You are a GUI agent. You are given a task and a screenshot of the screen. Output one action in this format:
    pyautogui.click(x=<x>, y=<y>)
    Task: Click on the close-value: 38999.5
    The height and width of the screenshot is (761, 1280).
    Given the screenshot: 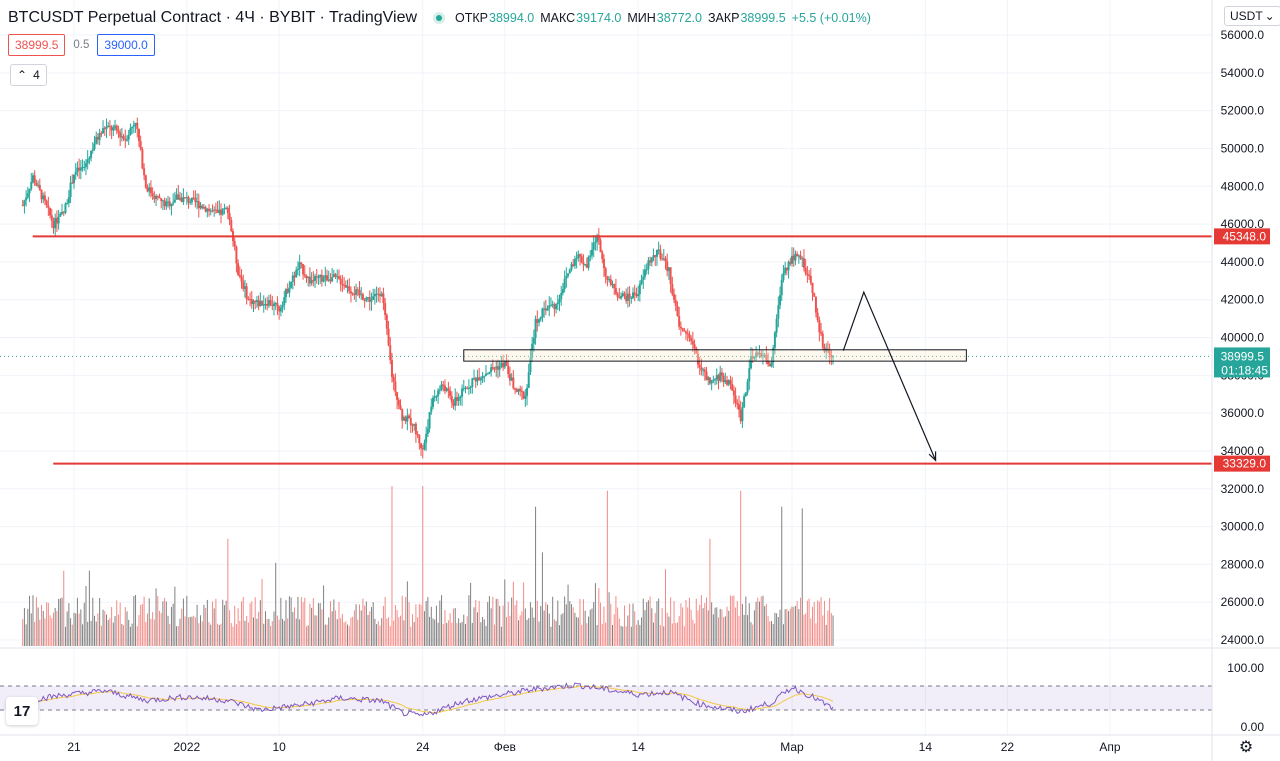 What is the action you would take?
    pyautogui.click(x=763, y=18)
    